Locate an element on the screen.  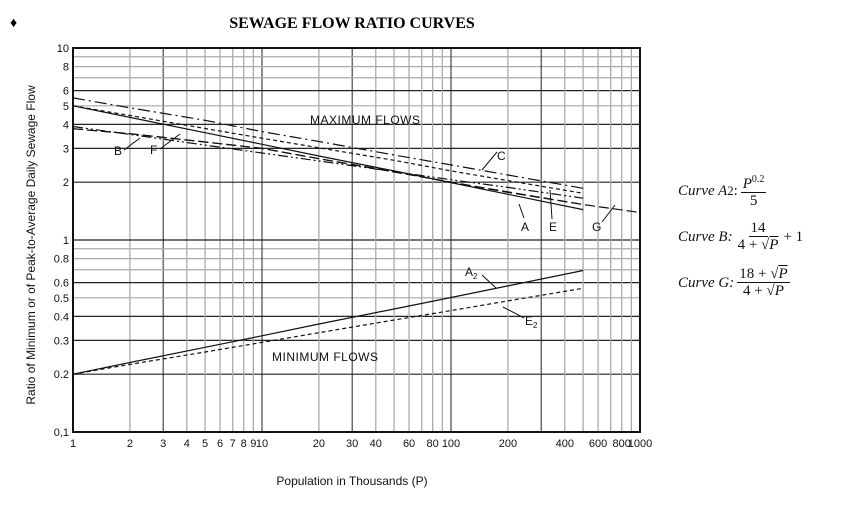
y-tick-label: 4 is located at coordinates (66, 125).